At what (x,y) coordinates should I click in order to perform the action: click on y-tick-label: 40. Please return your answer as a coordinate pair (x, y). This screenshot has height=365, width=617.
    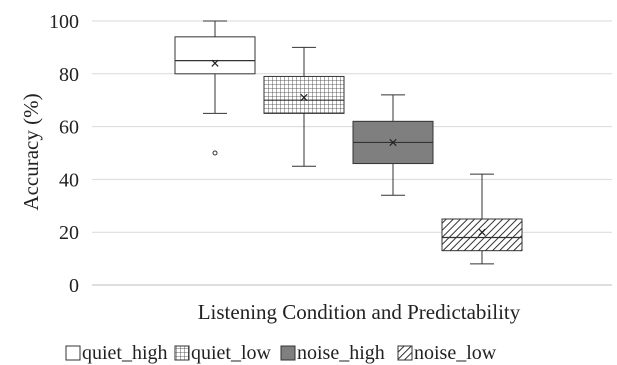
    Looking at the image, I should click on (69, 180).